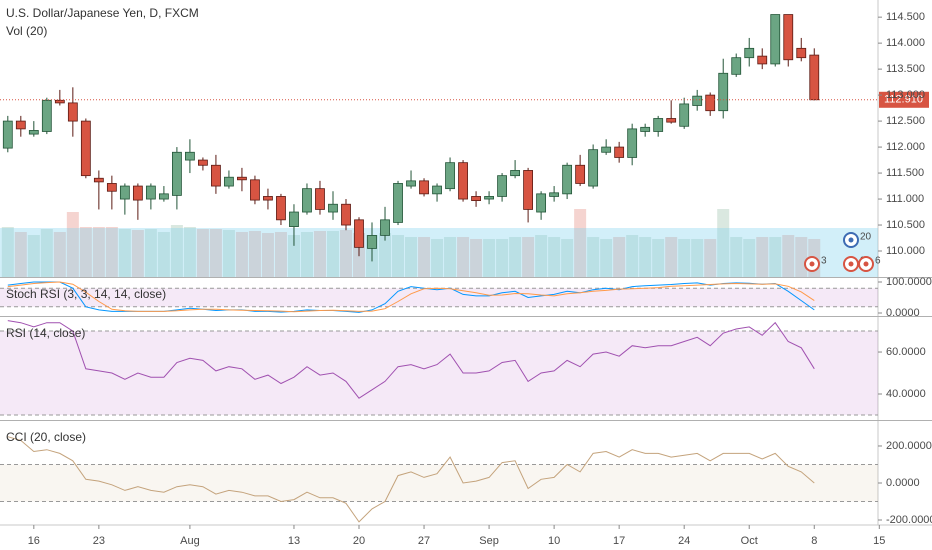 The image size is (932, 550). Describe the element at coordinates (26, 31) in the screenshot. I see `volume-title: Vol (20)` at that location.